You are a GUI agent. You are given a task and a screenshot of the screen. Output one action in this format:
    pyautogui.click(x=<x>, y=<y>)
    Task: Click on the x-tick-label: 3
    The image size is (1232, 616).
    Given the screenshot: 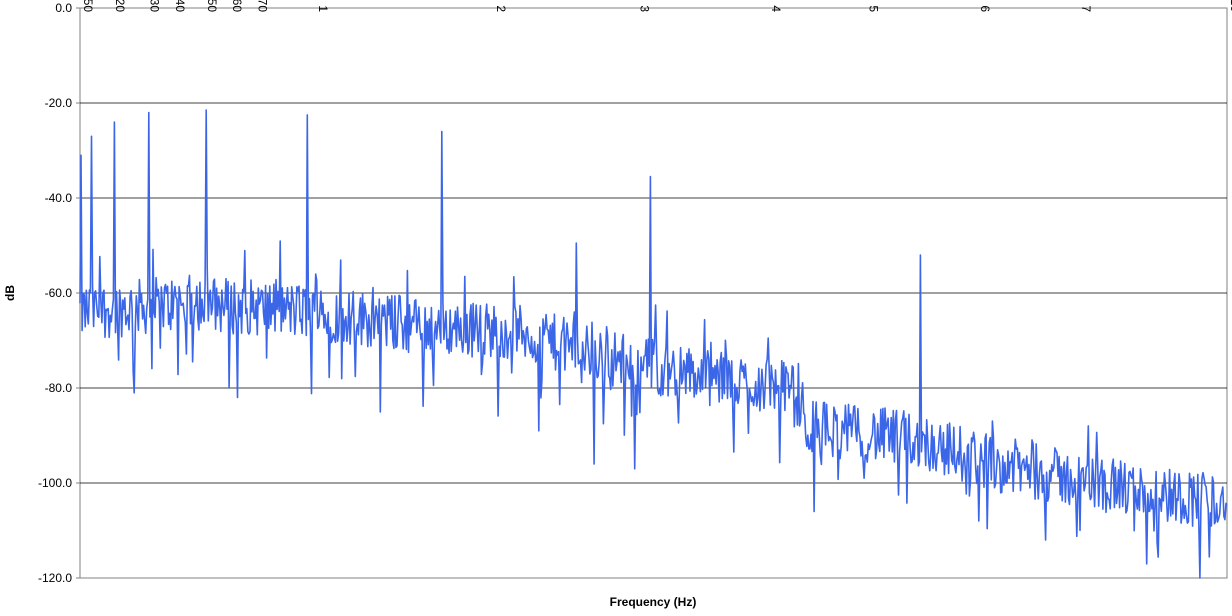 What is the action you would take?
    pyautogui.click(x=644, y=8)
    